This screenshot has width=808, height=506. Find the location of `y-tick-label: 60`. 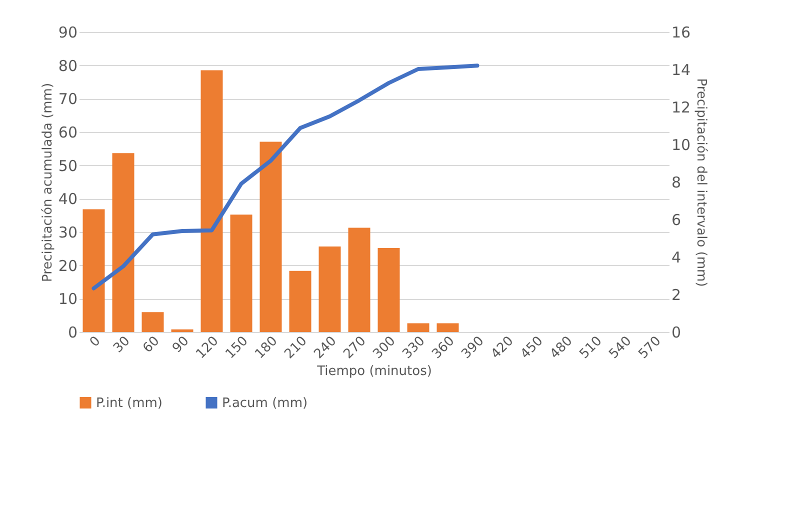

y-tick-label: 60 is located at coordinates (68, 133).